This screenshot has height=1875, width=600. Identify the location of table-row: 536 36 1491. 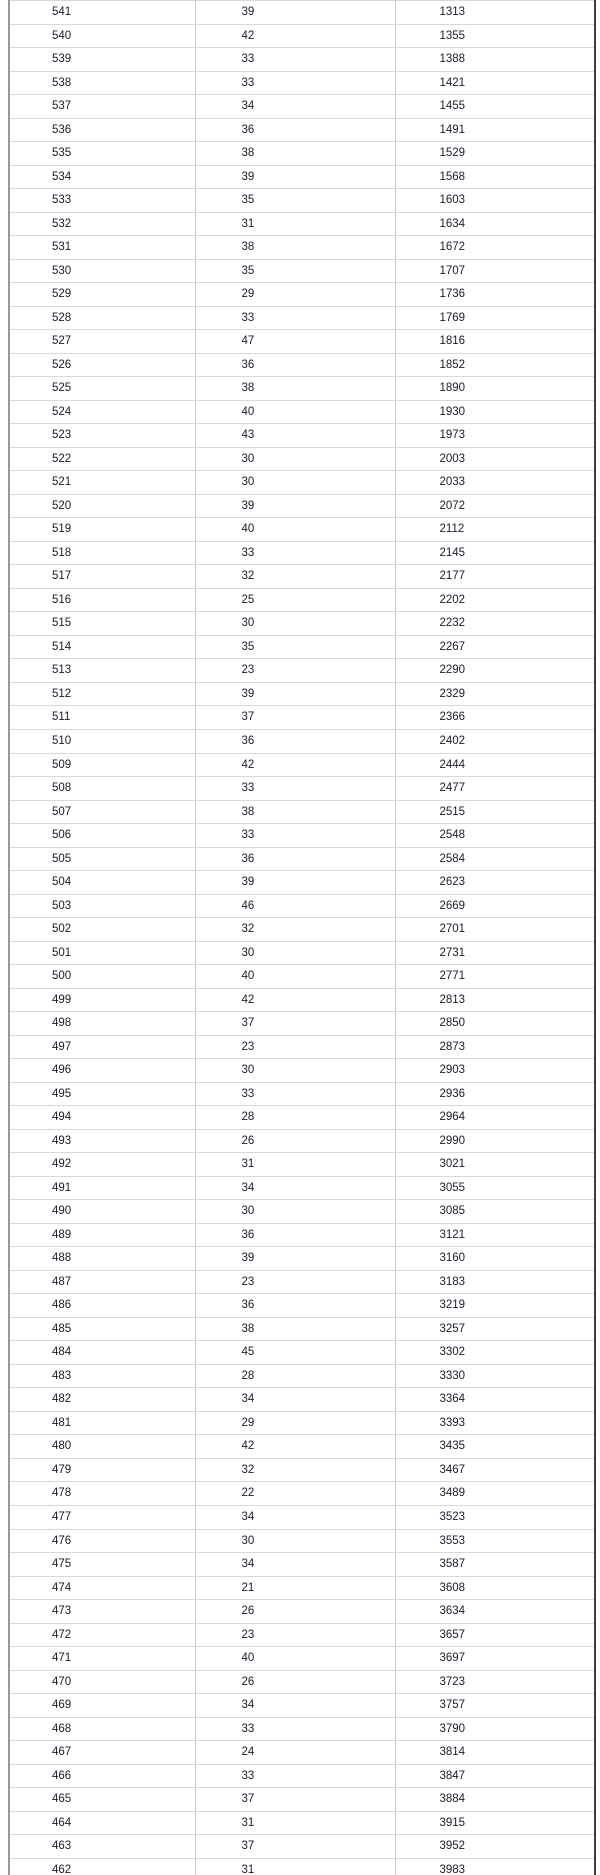
(302, 130).